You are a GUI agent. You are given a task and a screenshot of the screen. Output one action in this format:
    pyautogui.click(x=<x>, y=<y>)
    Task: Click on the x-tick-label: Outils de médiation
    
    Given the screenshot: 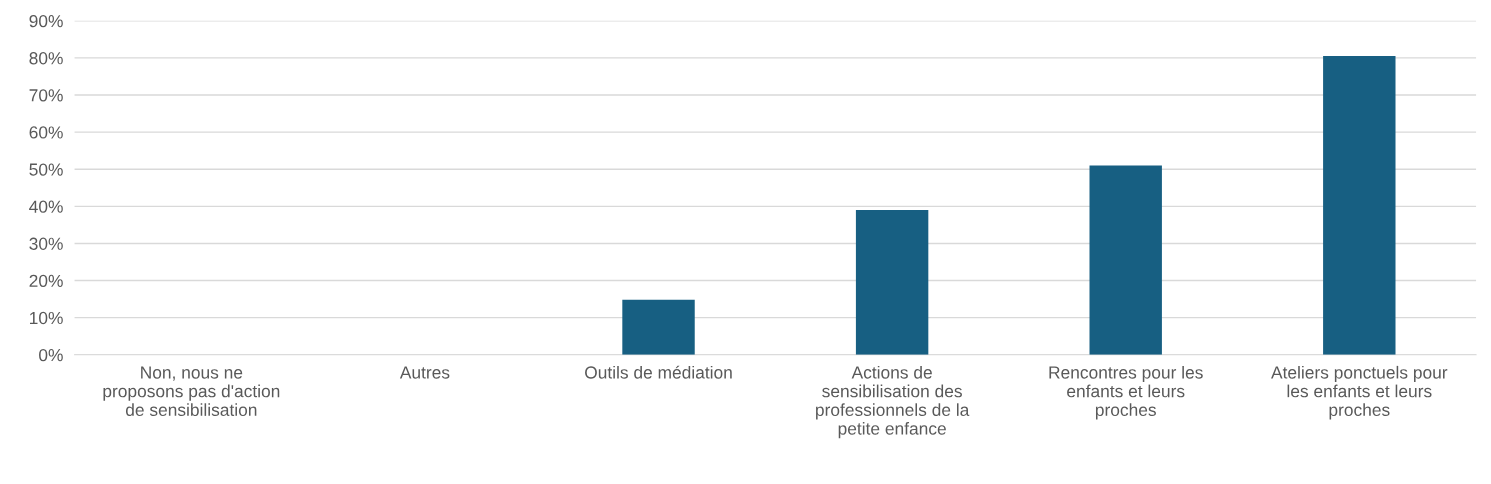 What is the action you would take?
    pyautogui.click(x=658, y=372)
    